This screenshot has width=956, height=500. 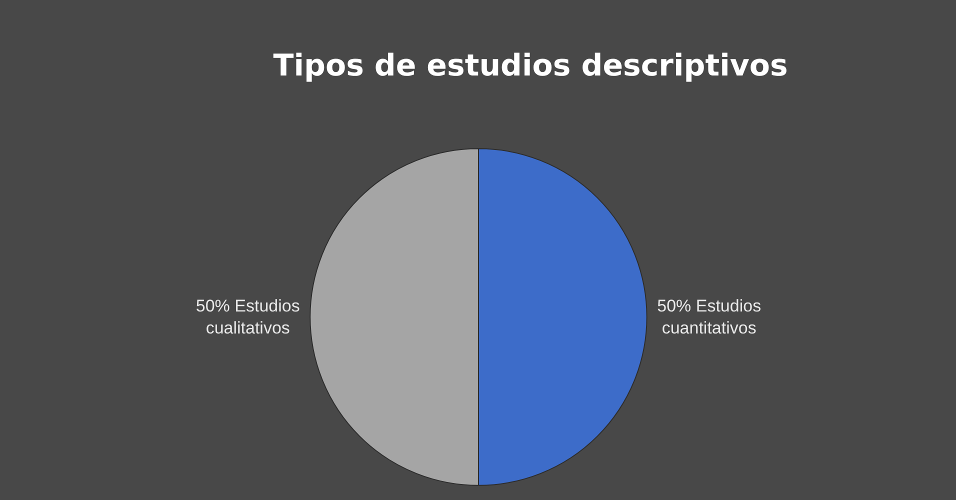 What do you see at coordinates (709, 317) in the screenshot?
I see `slice-label: 50% Estudios cuantitativos` at bounding box center [709, 317].